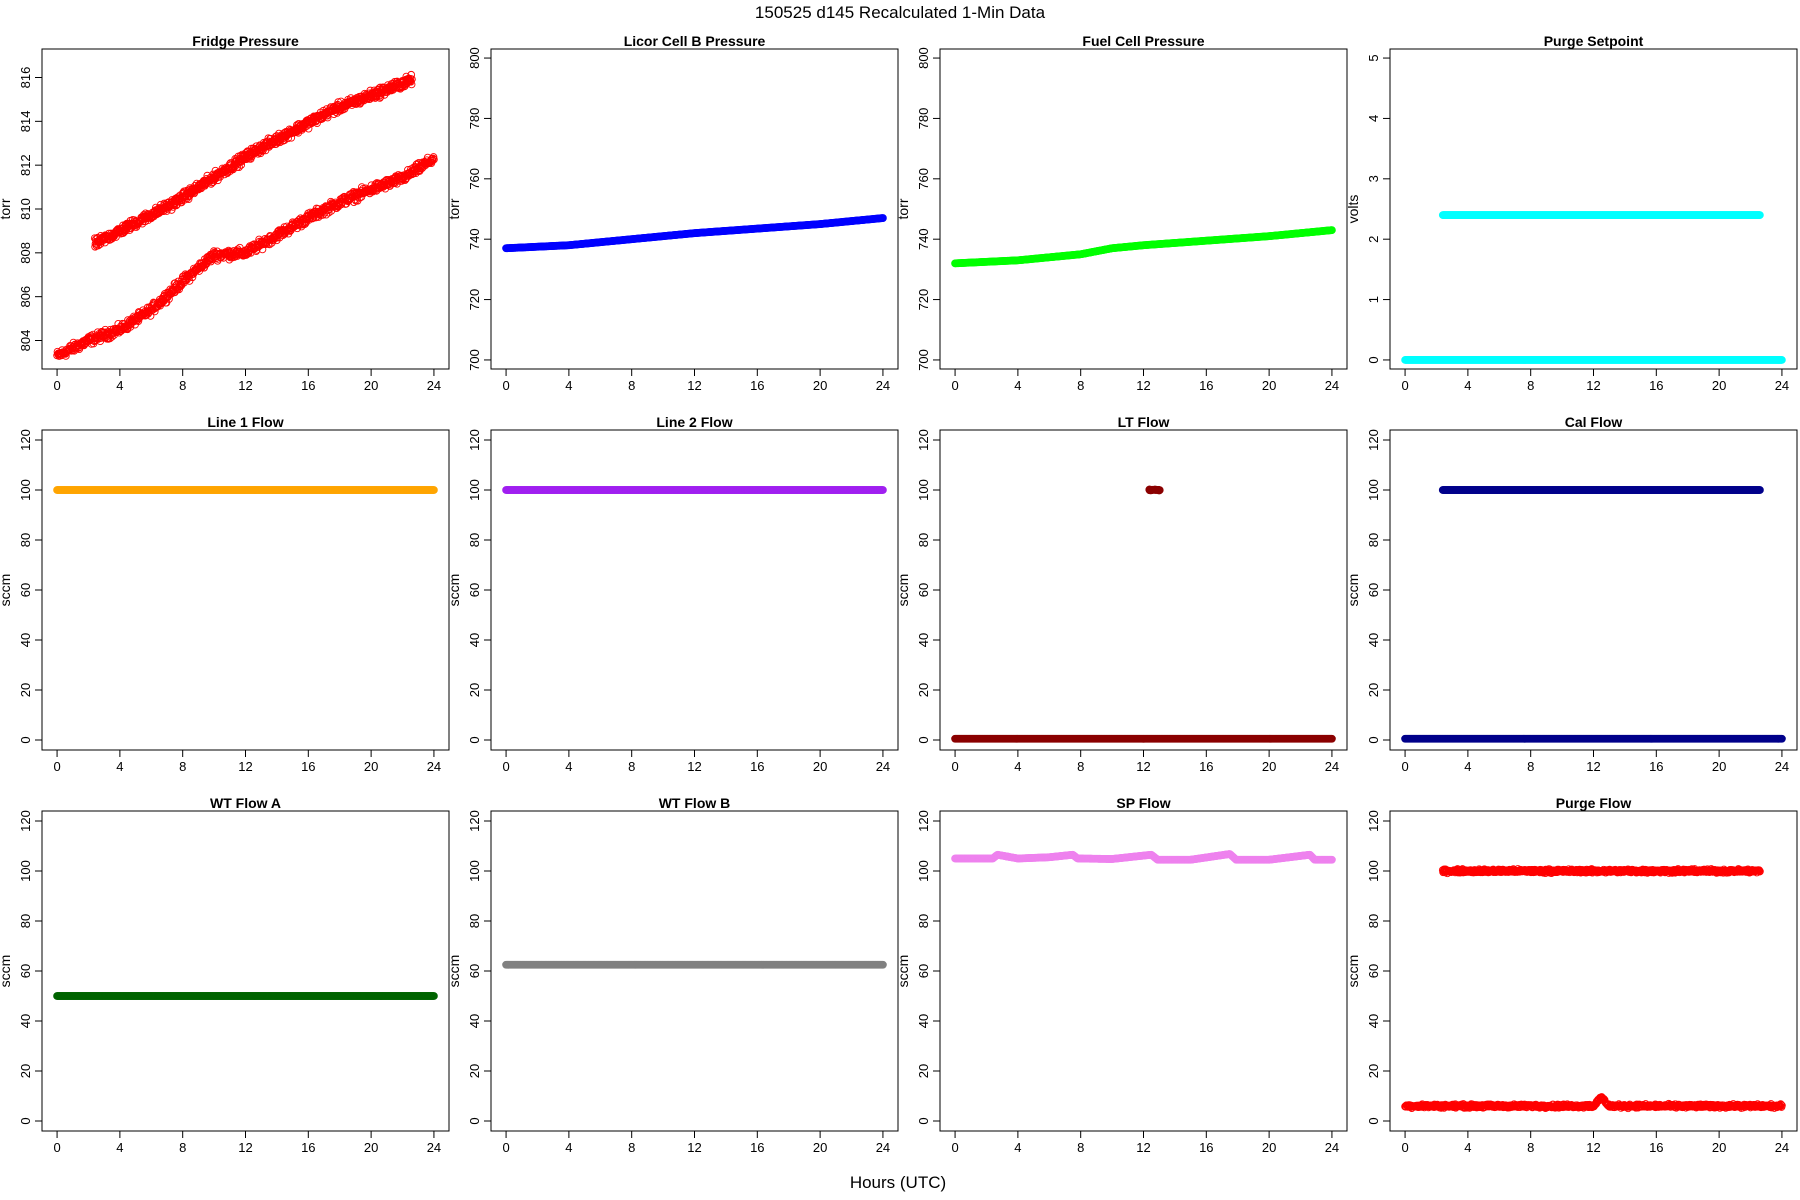 The image size is (1800, 1200). Describe the element at coordinates (245, 41) in the screenshot. I see `panel-title: Fridge Pressure` at that location.